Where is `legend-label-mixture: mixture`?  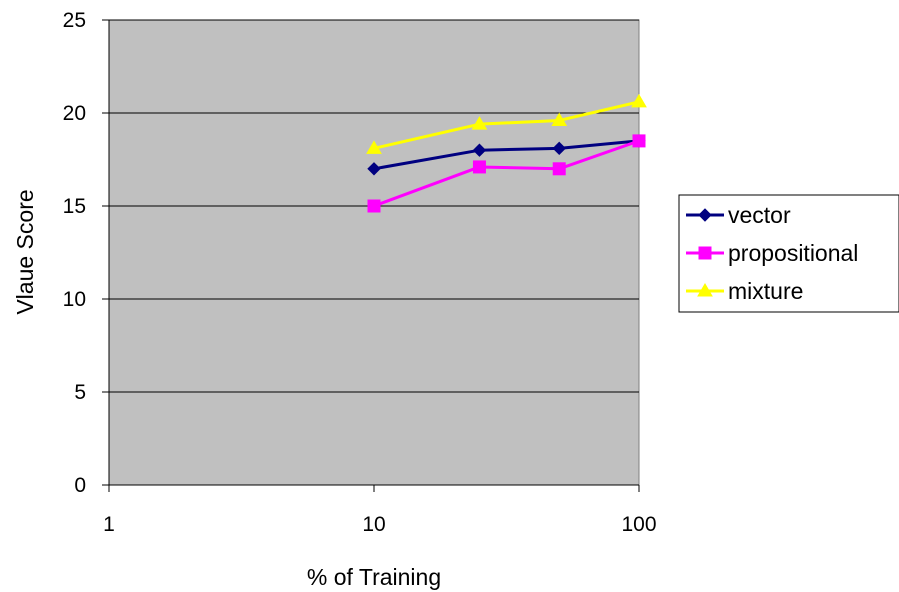
legend-label-mixture: mixture is located at coordinates (765, 291).